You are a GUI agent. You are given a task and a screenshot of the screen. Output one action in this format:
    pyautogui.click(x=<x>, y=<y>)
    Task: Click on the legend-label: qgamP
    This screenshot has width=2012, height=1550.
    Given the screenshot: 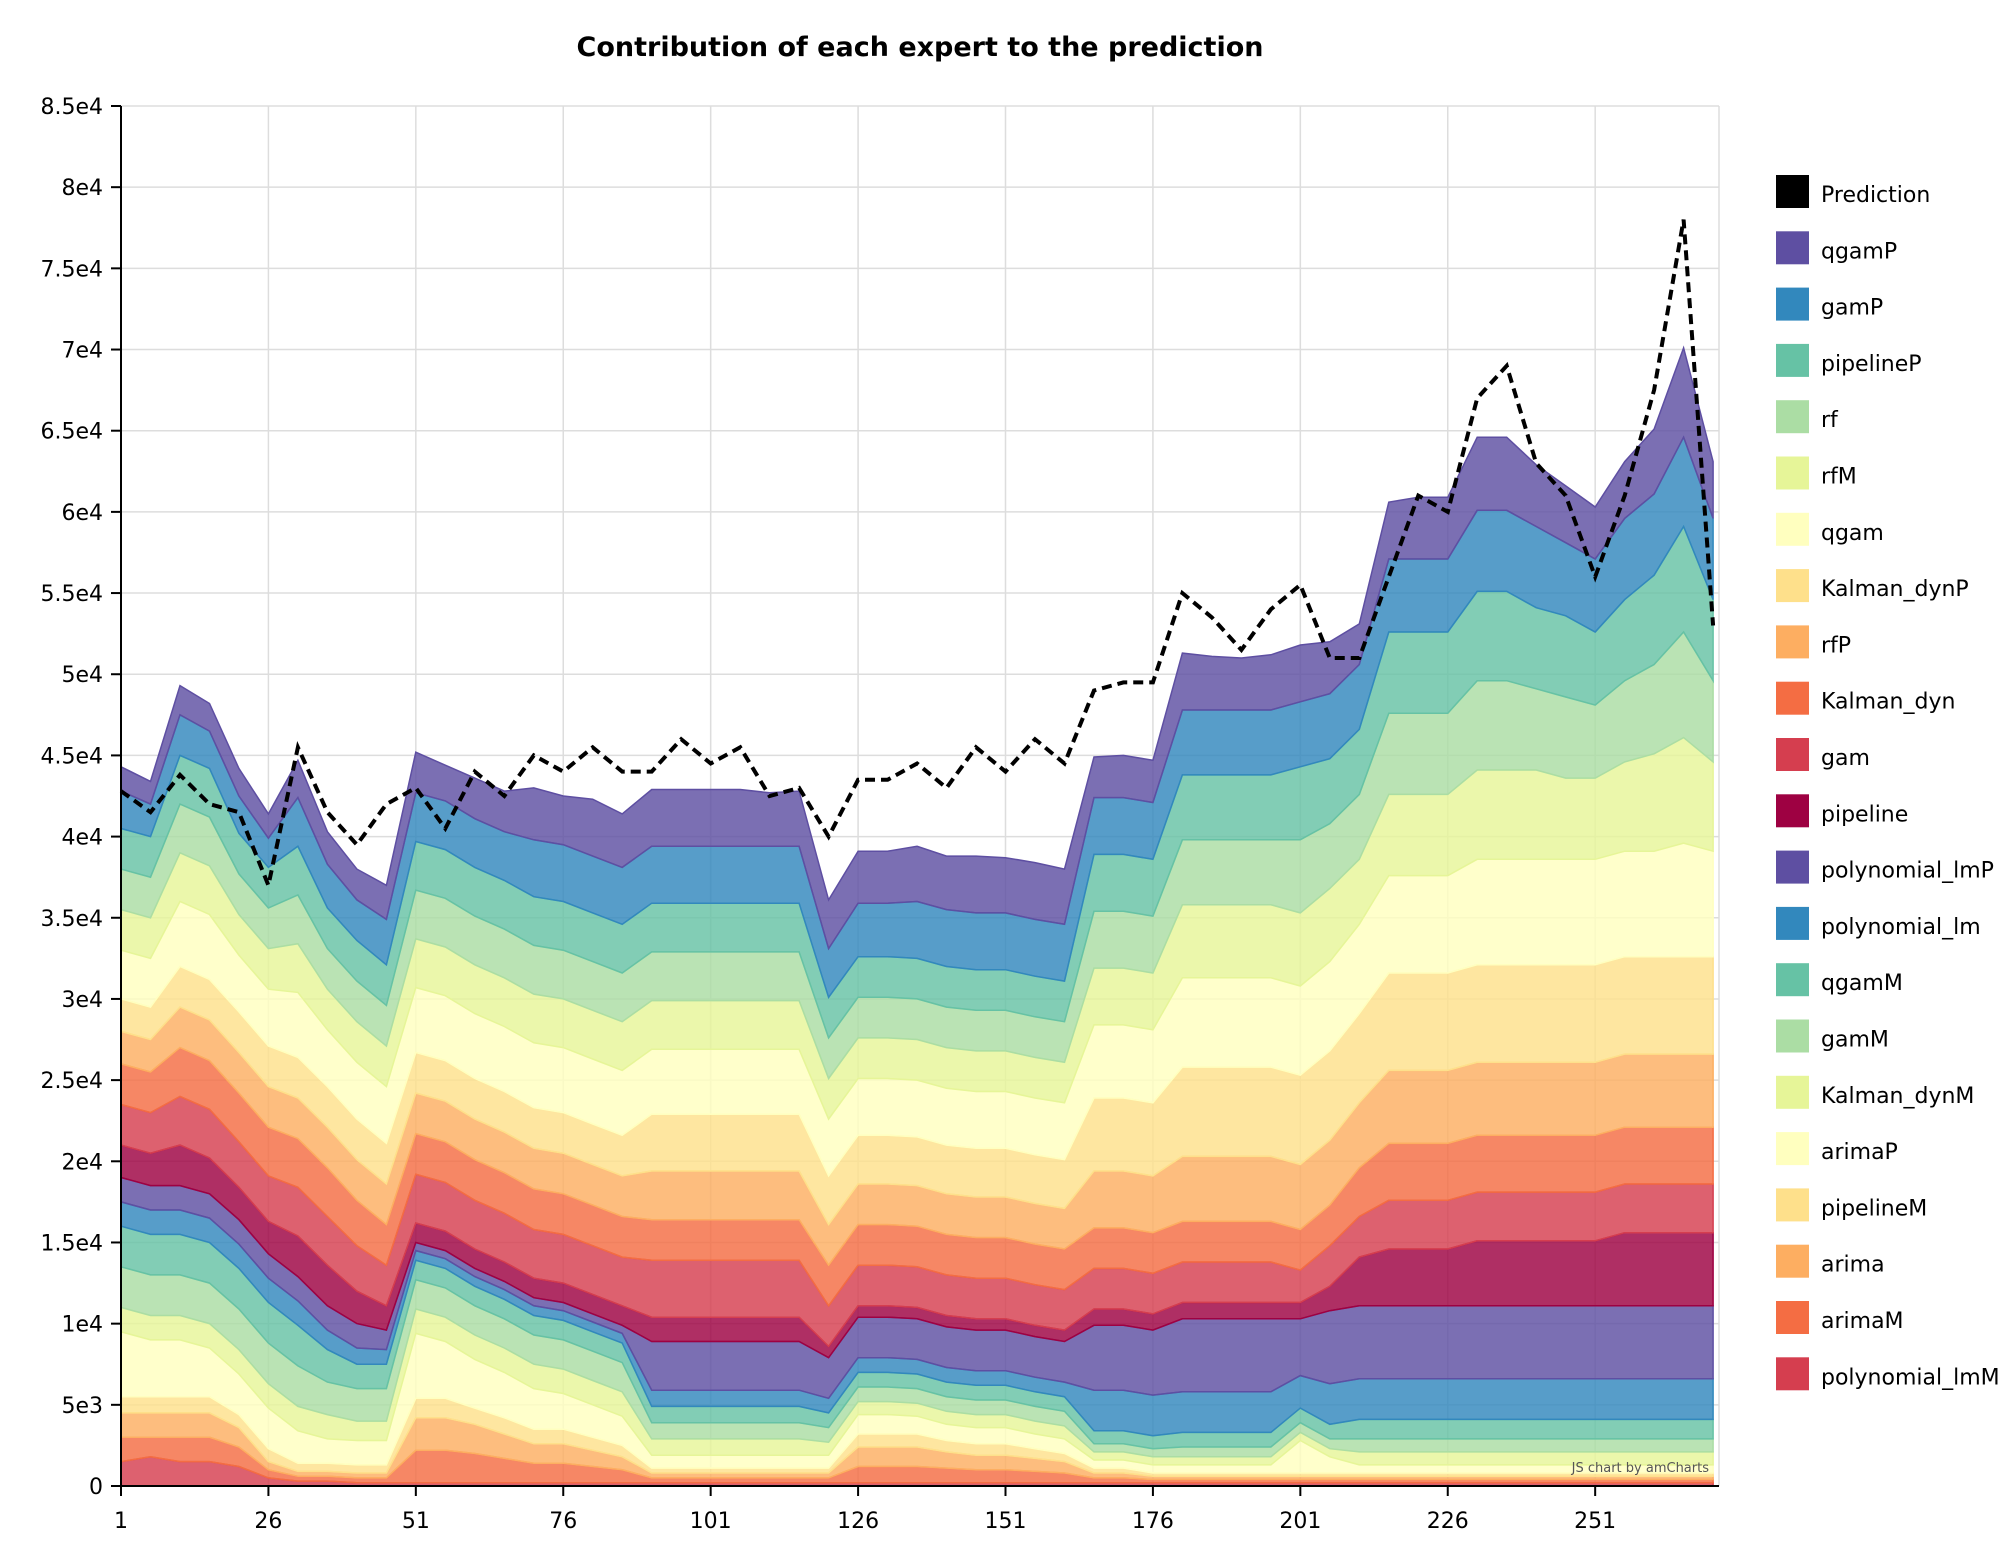 What is the action you would take?
    pyautogui.click(x=1859, y=251)
    